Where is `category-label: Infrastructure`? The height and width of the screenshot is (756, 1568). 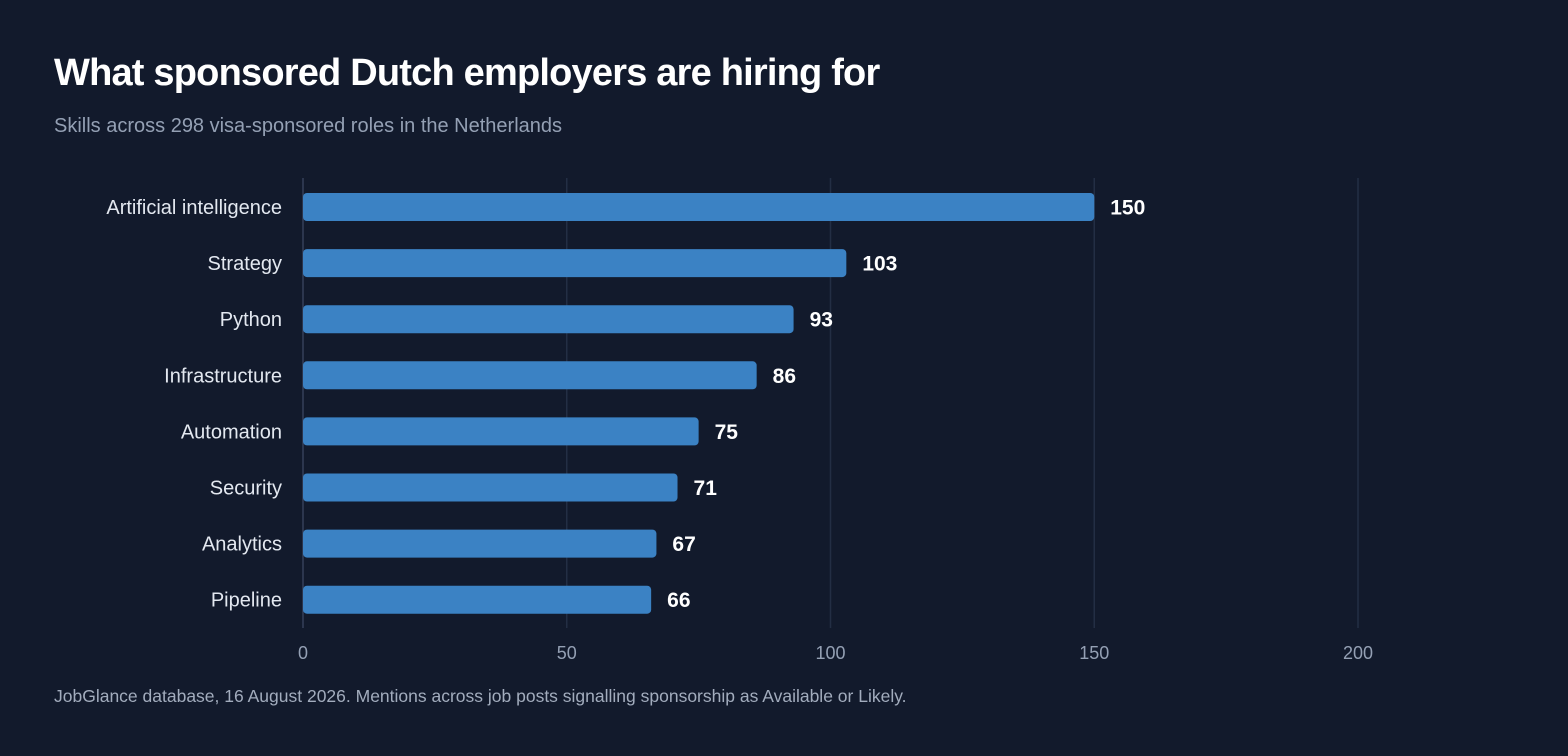 category-label: Infrastructure is located at coordinates (223, 376).